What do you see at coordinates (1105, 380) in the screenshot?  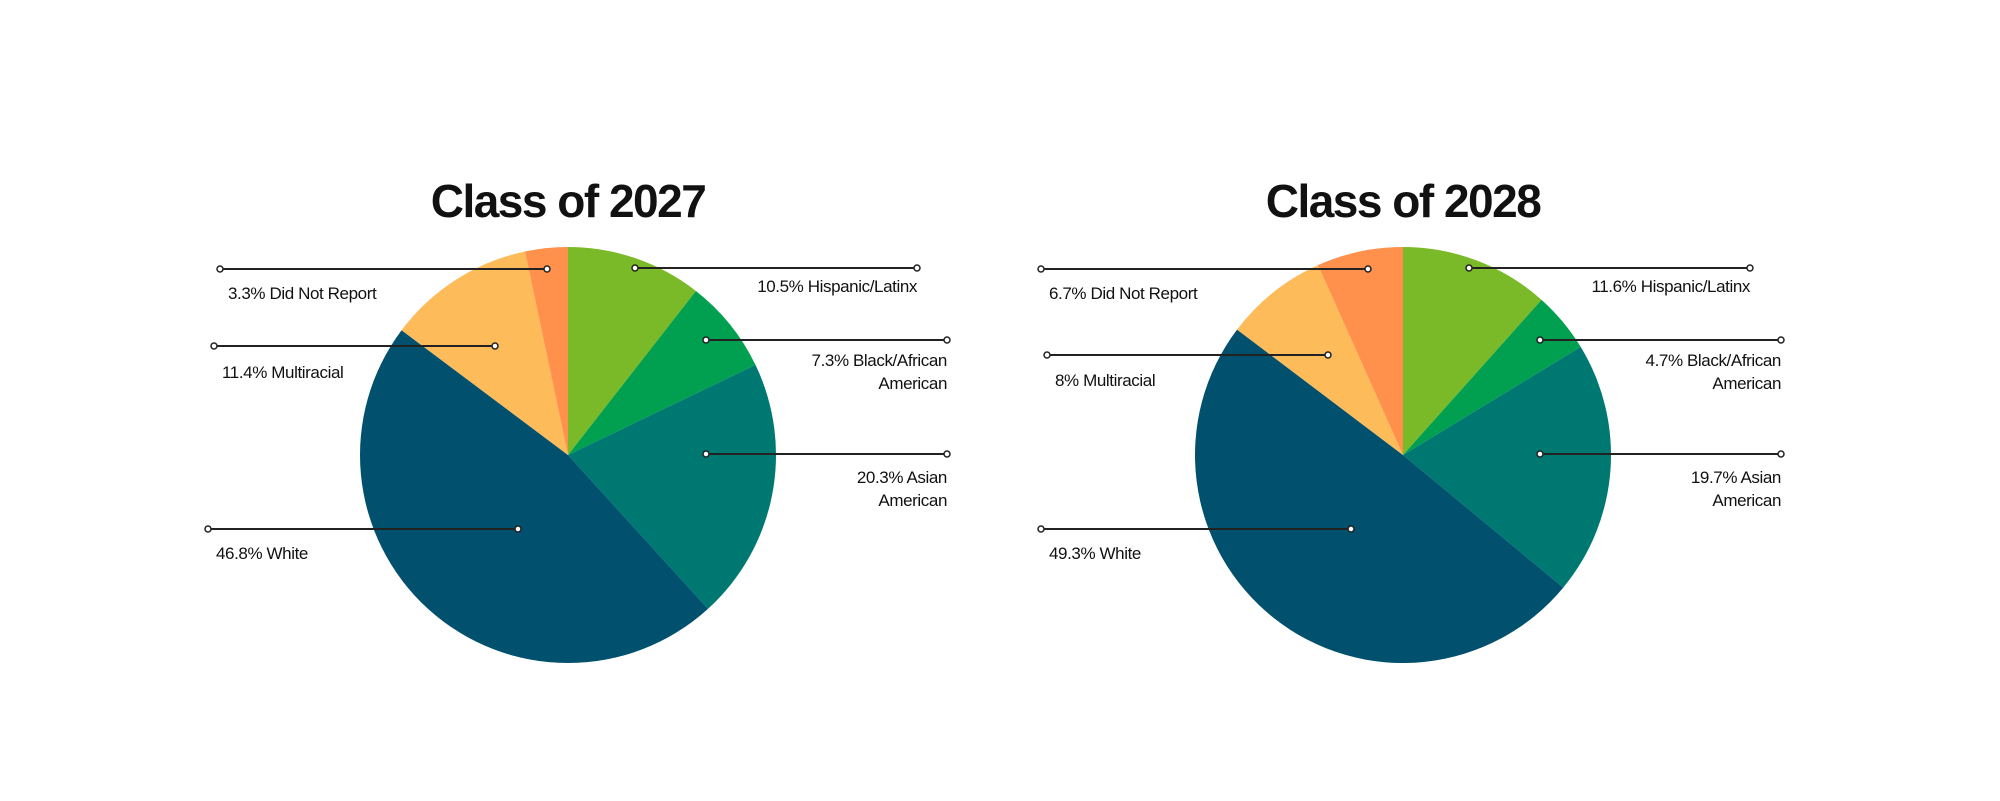 I see `data-label: 8% Multiracial` at bounding box center [1105, 380].